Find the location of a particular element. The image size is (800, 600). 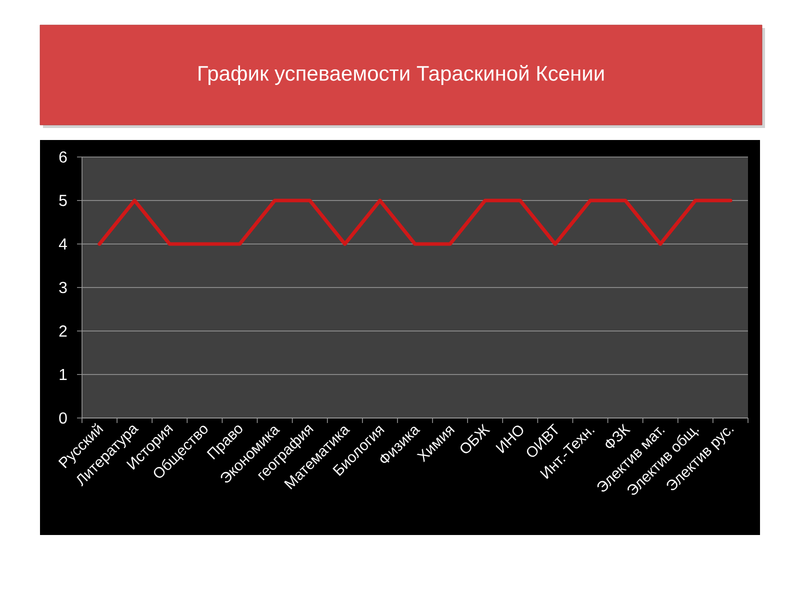

y-tick-label: 5 is located at coordinates (63, 200).